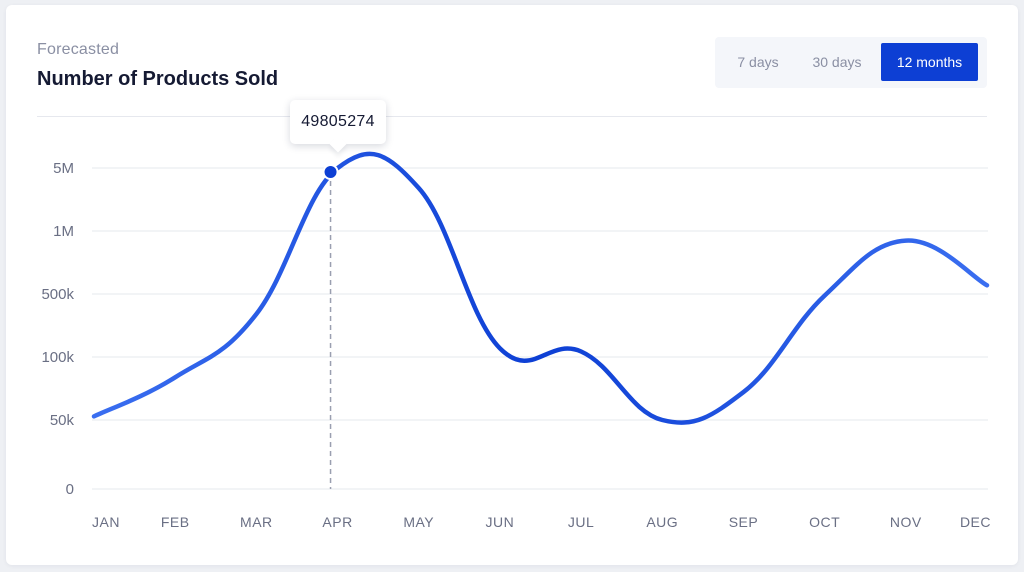  What do you see at coordinates (106, 522) in the screenshot?
I see `x-tick-label: JAN` at bounding box center [106, 522].